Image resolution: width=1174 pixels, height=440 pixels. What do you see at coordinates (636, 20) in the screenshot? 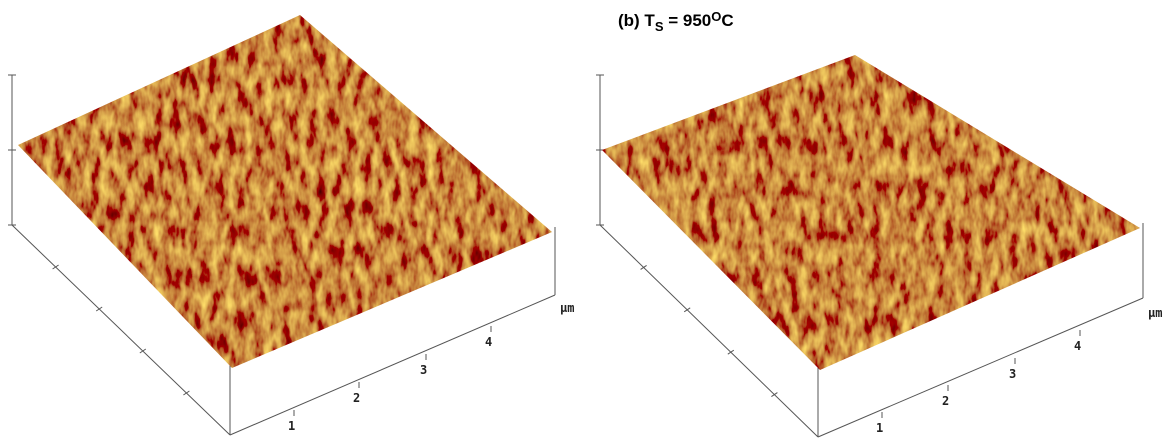
I see `title-part: (b) T` at bounding box center [636, 20].